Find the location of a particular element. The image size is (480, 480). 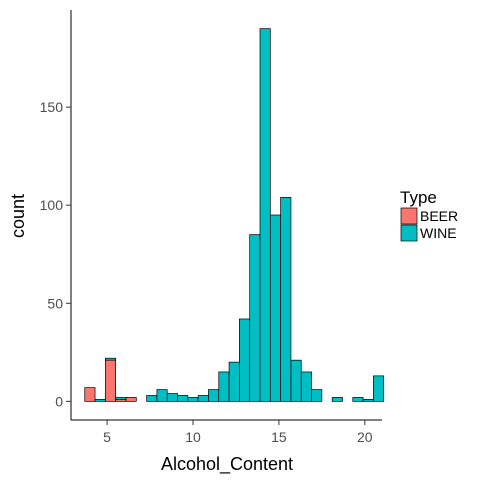

y-axis-ticks: 0 50 100 150 is located at coordinates (55, 254).